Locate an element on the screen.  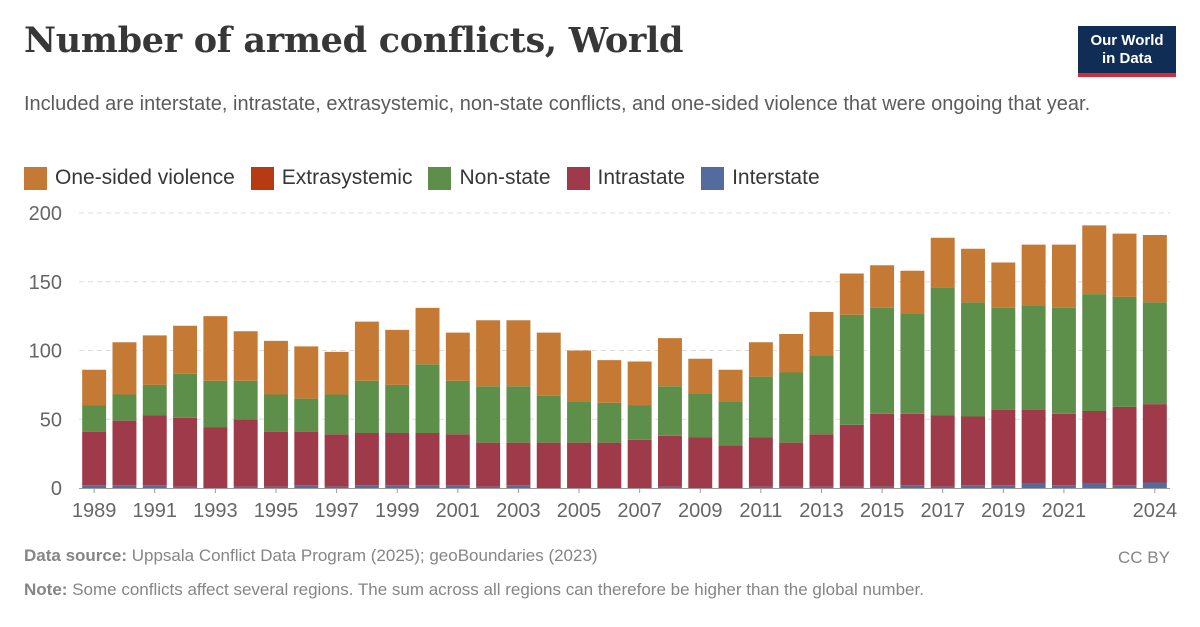
legend-item-one-sided: One-sided violence is located at coordinates (129, 178).